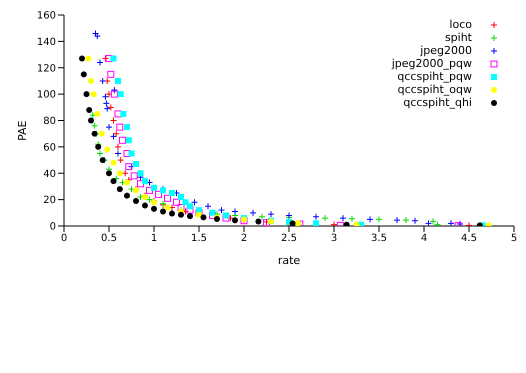 The height and width of the screenshot is (373, 526). What do you see at coordinates (432, 63) in the screenshot?
I see `legend-label: jpeg2000_pqw` at bounding box center [432, 63].